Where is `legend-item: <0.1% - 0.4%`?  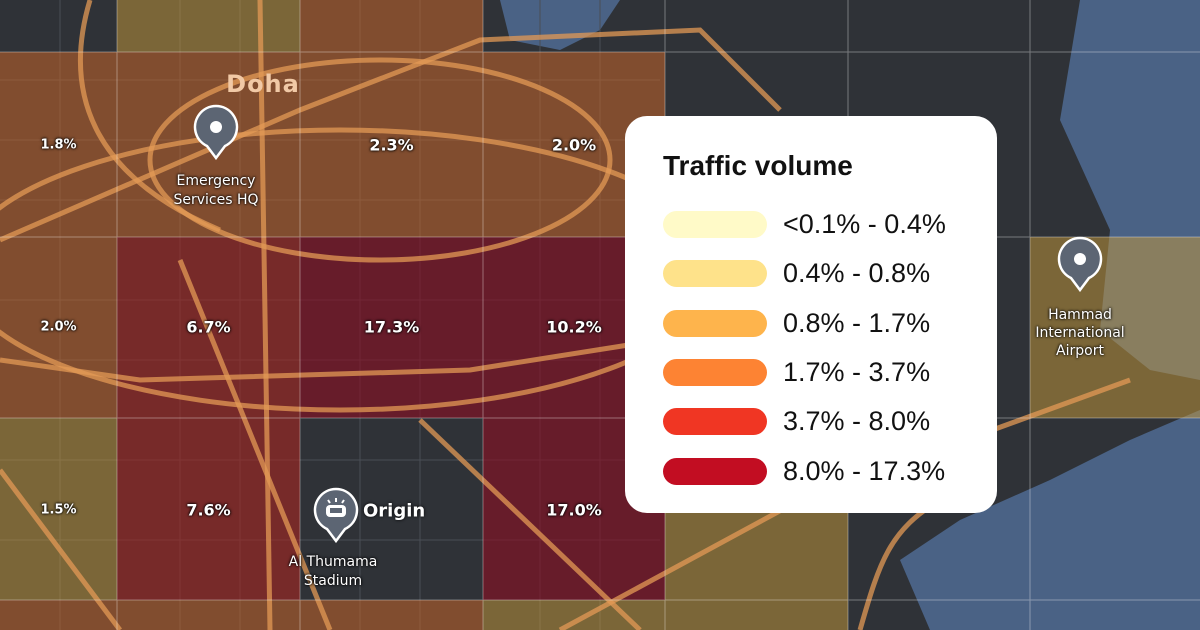 legend-item: <0.1% - 0.4% is located at coordinates (830, 224).